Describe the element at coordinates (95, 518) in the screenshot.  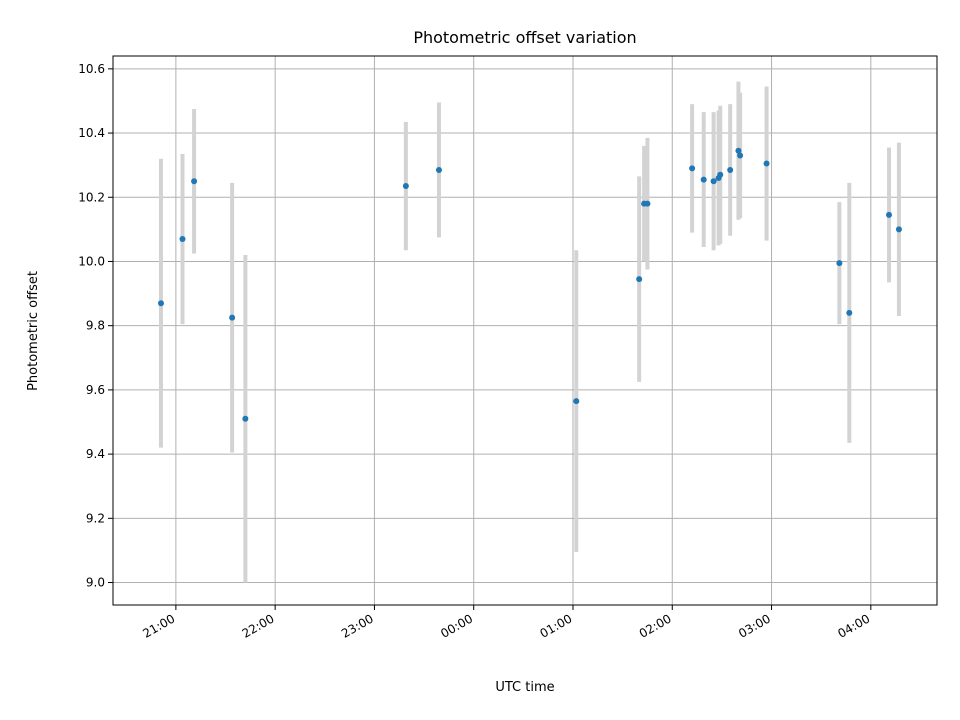
I see `y-tick-label: 9.2` at that location.